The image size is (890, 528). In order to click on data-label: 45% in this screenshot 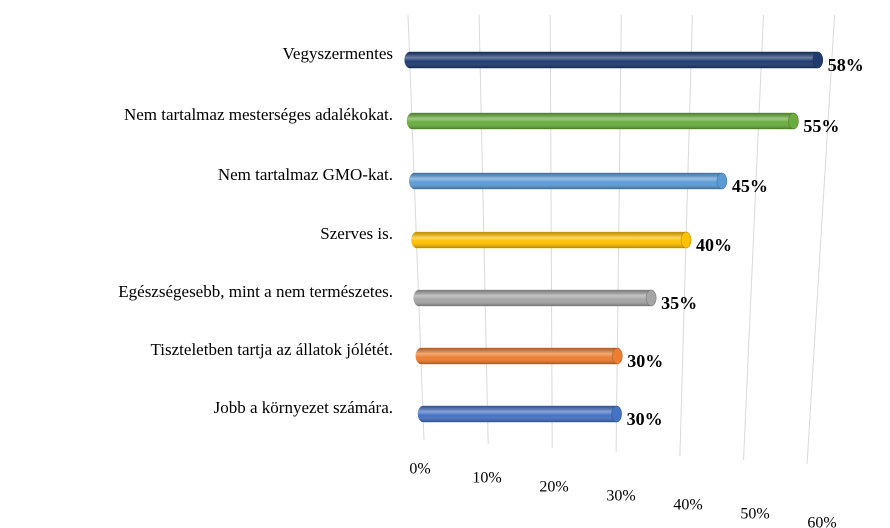, I will do `click(750, 186)`.